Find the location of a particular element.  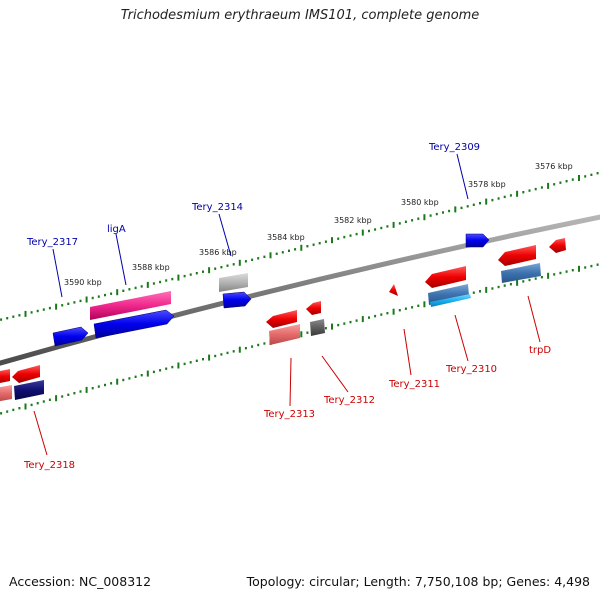

gene-label-trpd: trpD is located at coordinates (540, 350).